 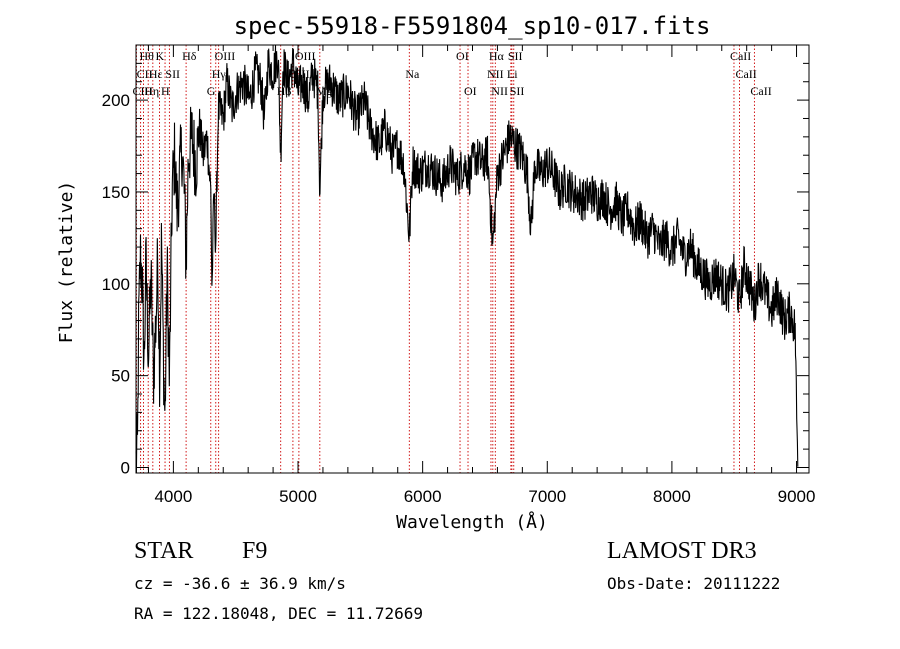 I want to click on x-tick-label: 7000, so click(x=547, y=496).